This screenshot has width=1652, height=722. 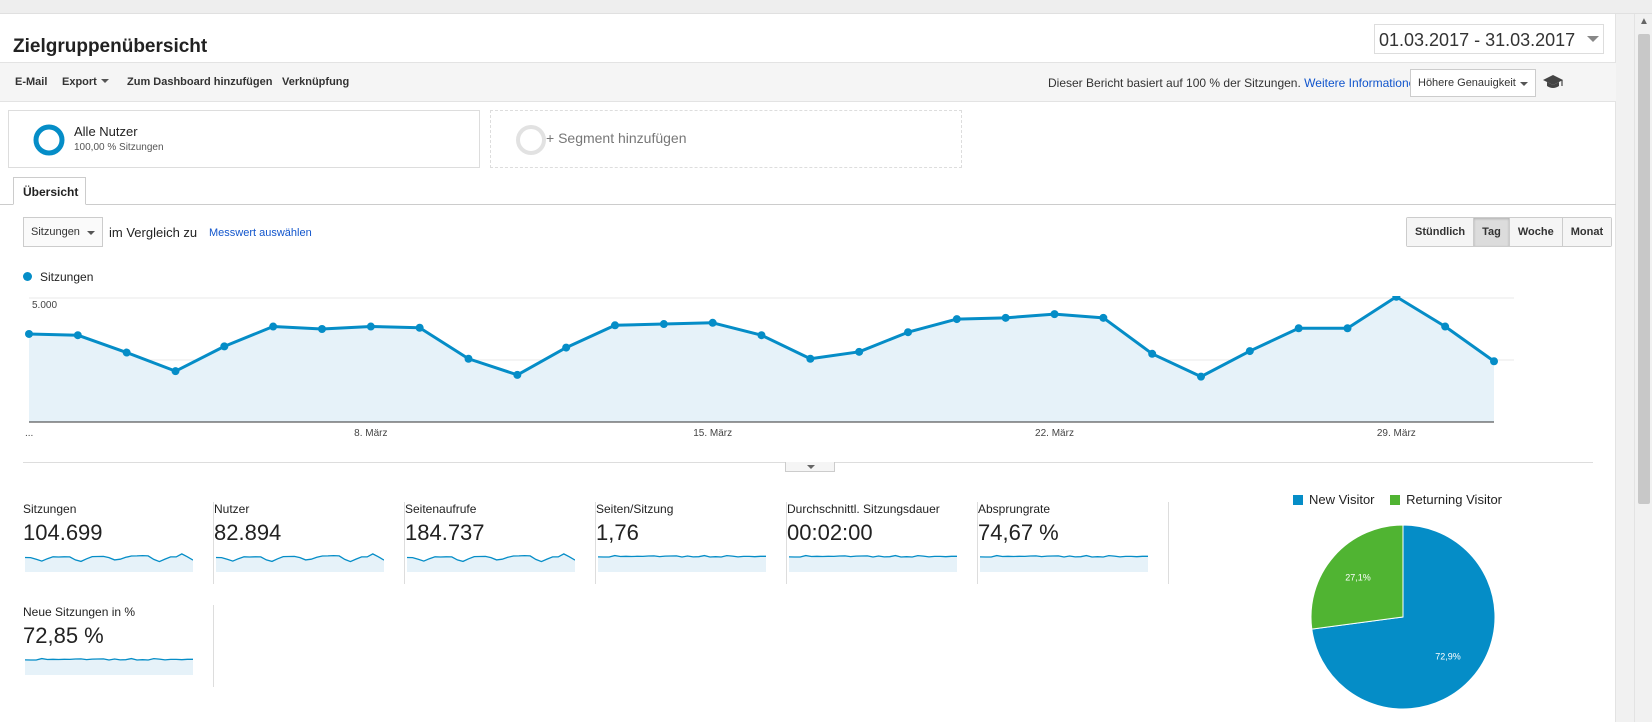 What do you see at coordinates (110, 46) in the screenshot?
I see `page-title: Zielgruppenübersicht` at bounding box center [110, 46].